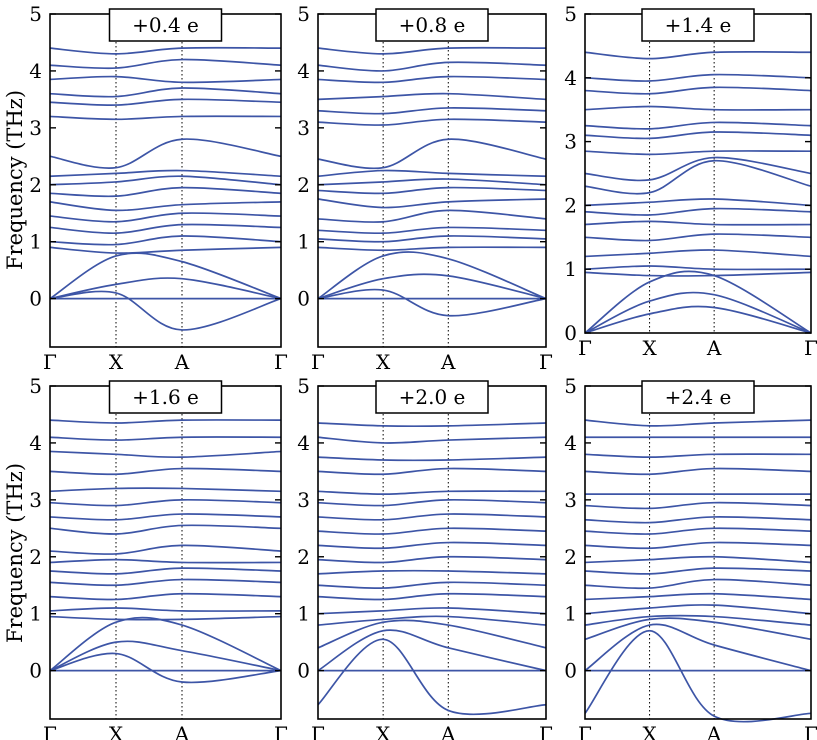  I want to click on panel-title: +2.4 e, so click(698, 397).